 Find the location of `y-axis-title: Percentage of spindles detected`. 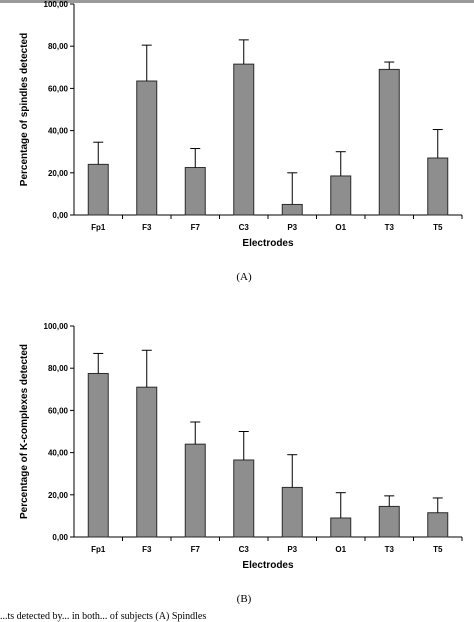

y-axis-title: Percentage of spindles detected is located at coordinates (24, 109).